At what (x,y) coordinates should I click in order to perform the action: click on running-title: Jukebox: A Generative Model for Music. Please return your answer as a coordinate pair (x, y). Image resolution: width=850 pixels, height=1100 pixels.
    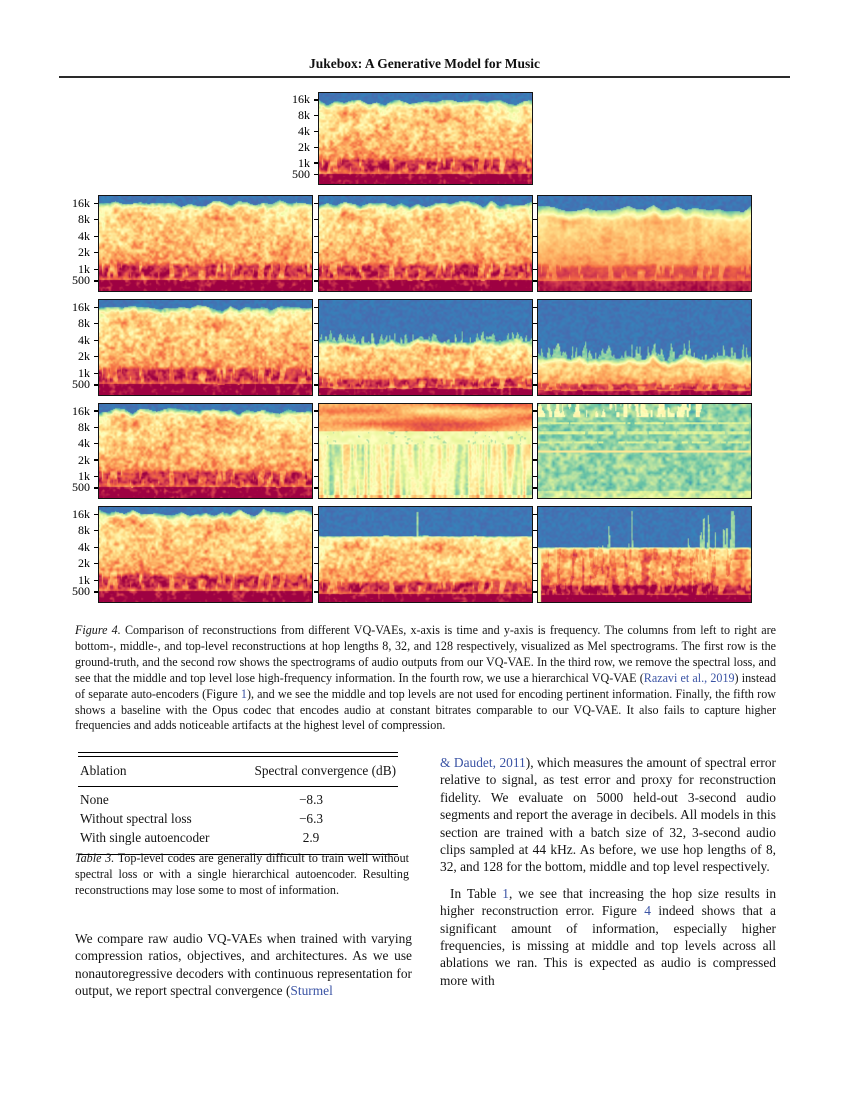
    Looking at the image, I should click on (424, 63).